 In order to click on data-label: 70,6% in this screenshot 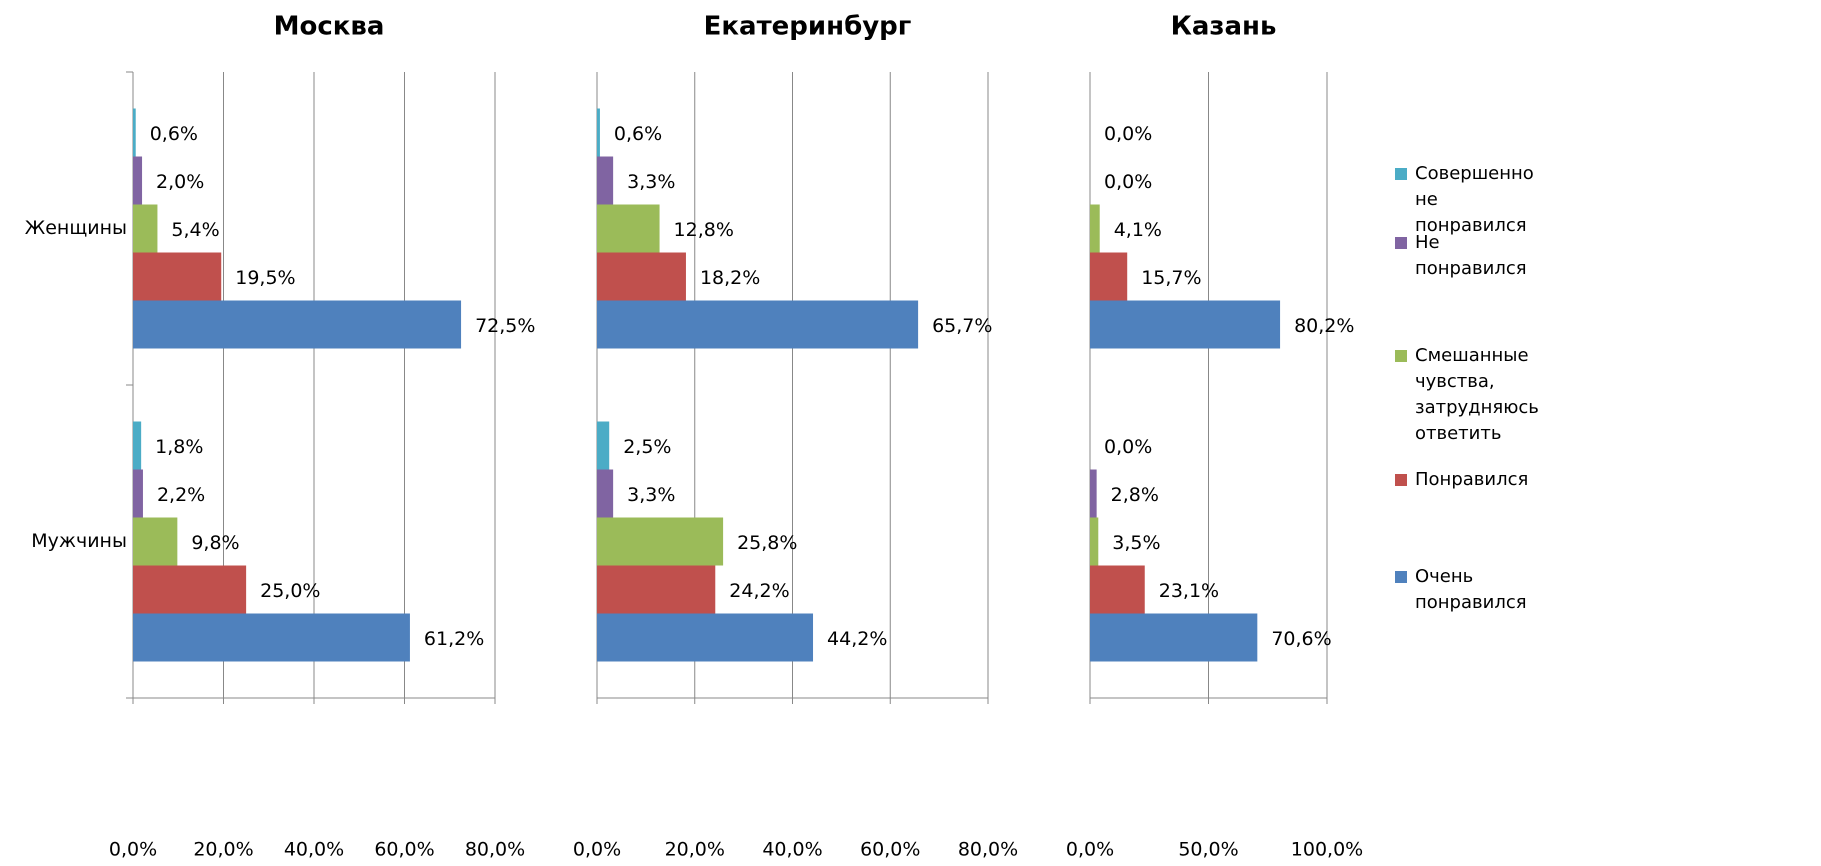, I will do `click(1301, 639)`.